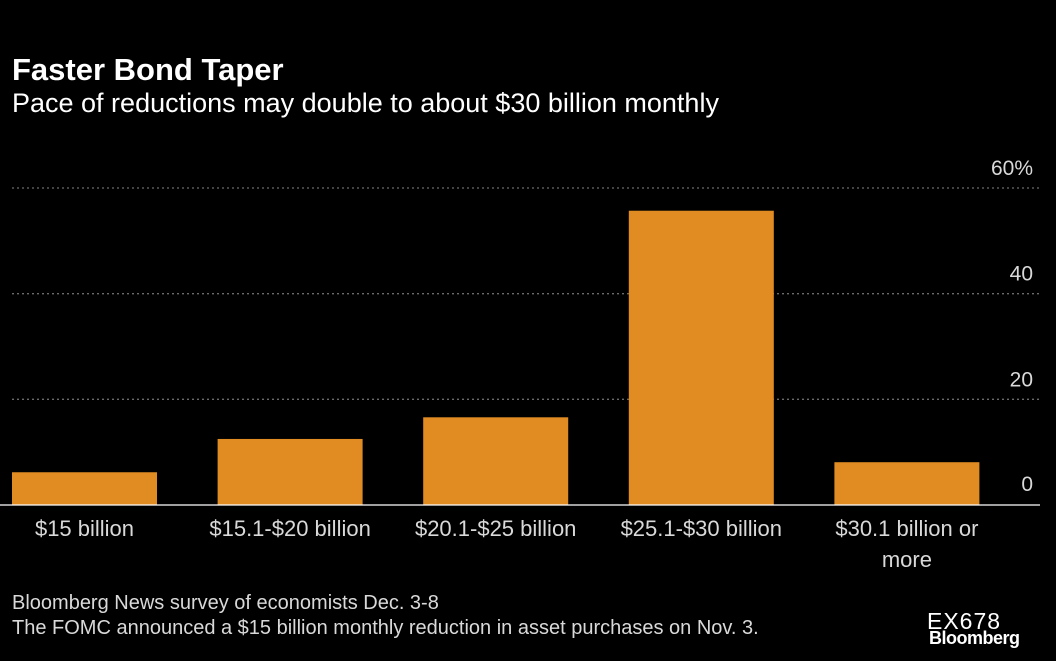 The height and width of the screenshot is (661, 1056). I want to click on x-tick-label: $30.1 billion or, so click(906, 528).